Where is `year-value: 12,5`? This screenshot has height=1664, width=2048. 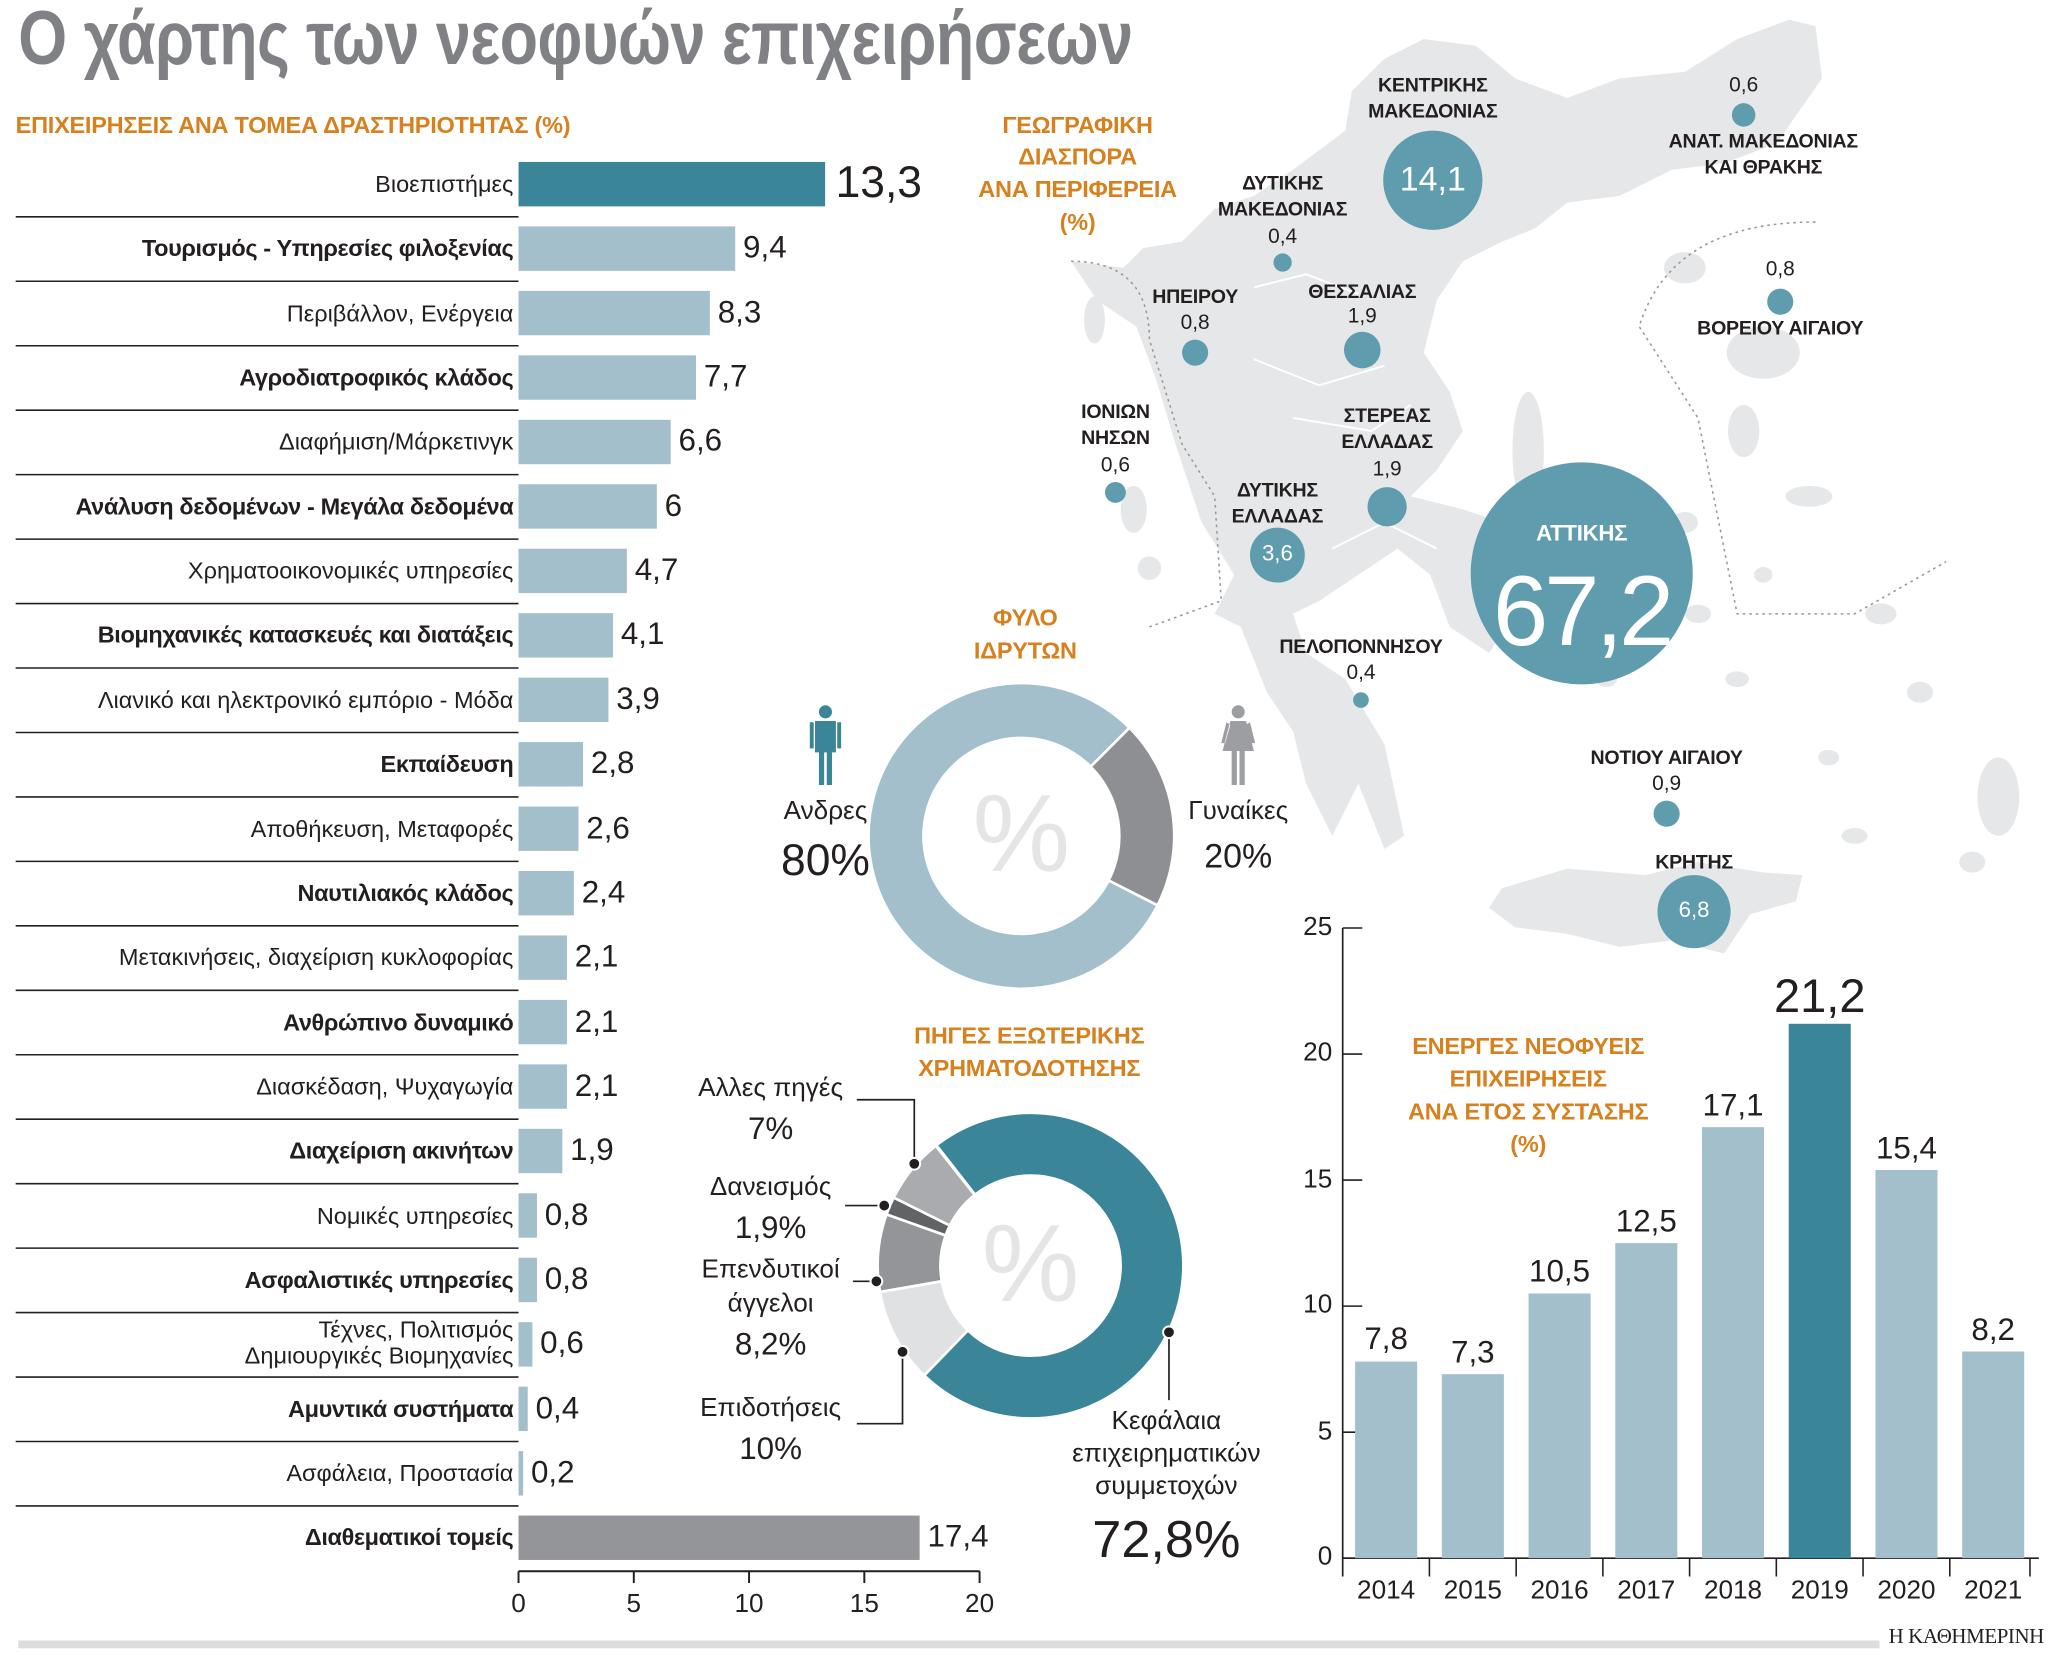
year-value: 12,5 is located at coordinates (1646, 1221).